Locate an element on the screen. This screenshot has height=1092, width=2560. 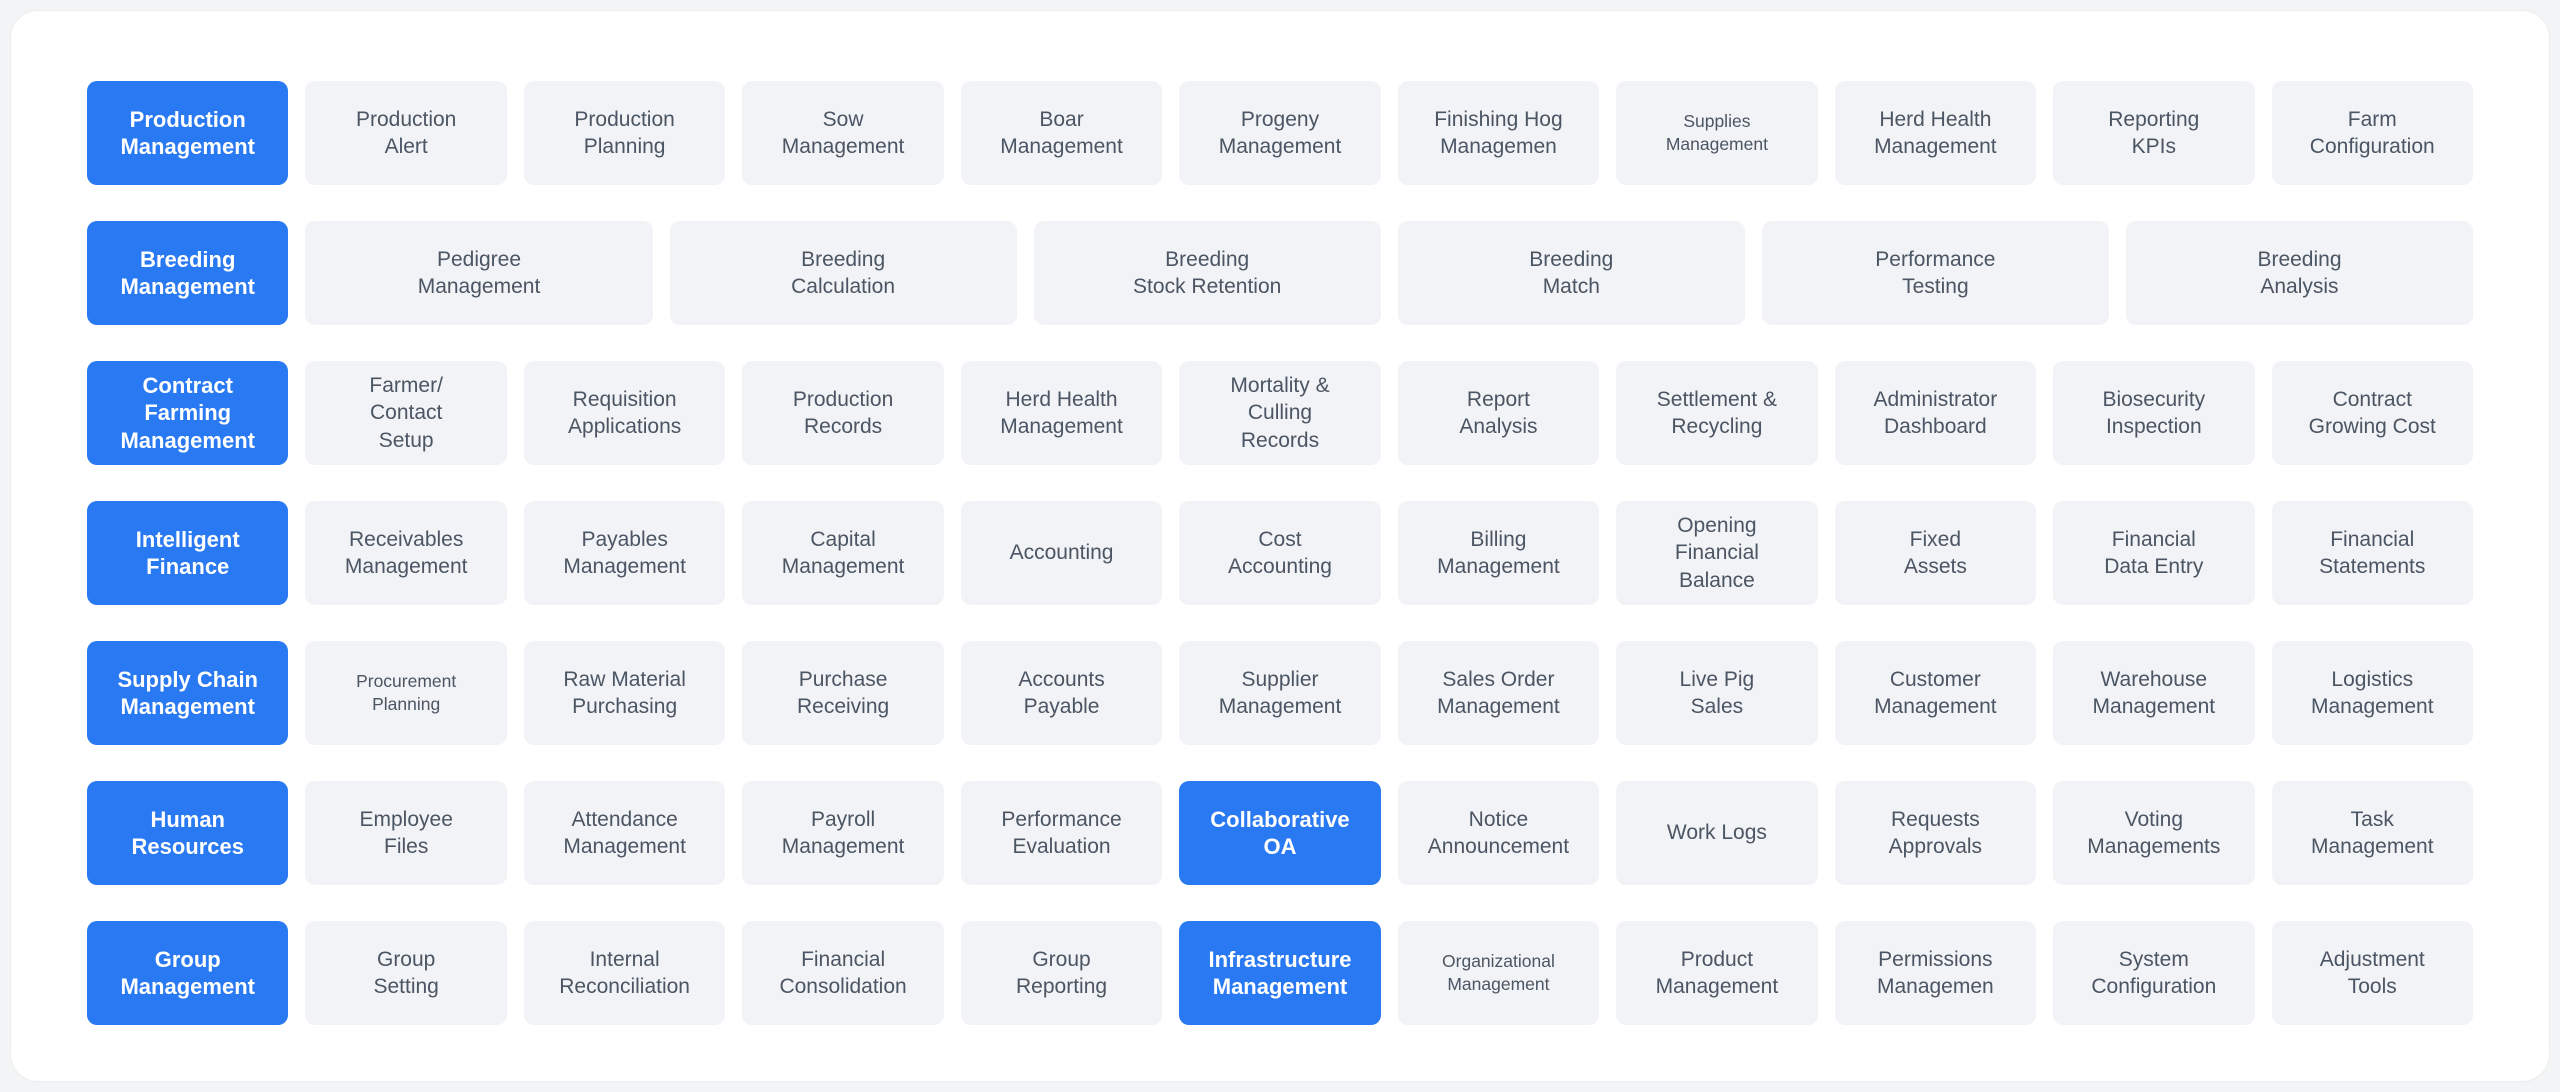
tile-production-records: Production Records is located at coordinates (843, 413).